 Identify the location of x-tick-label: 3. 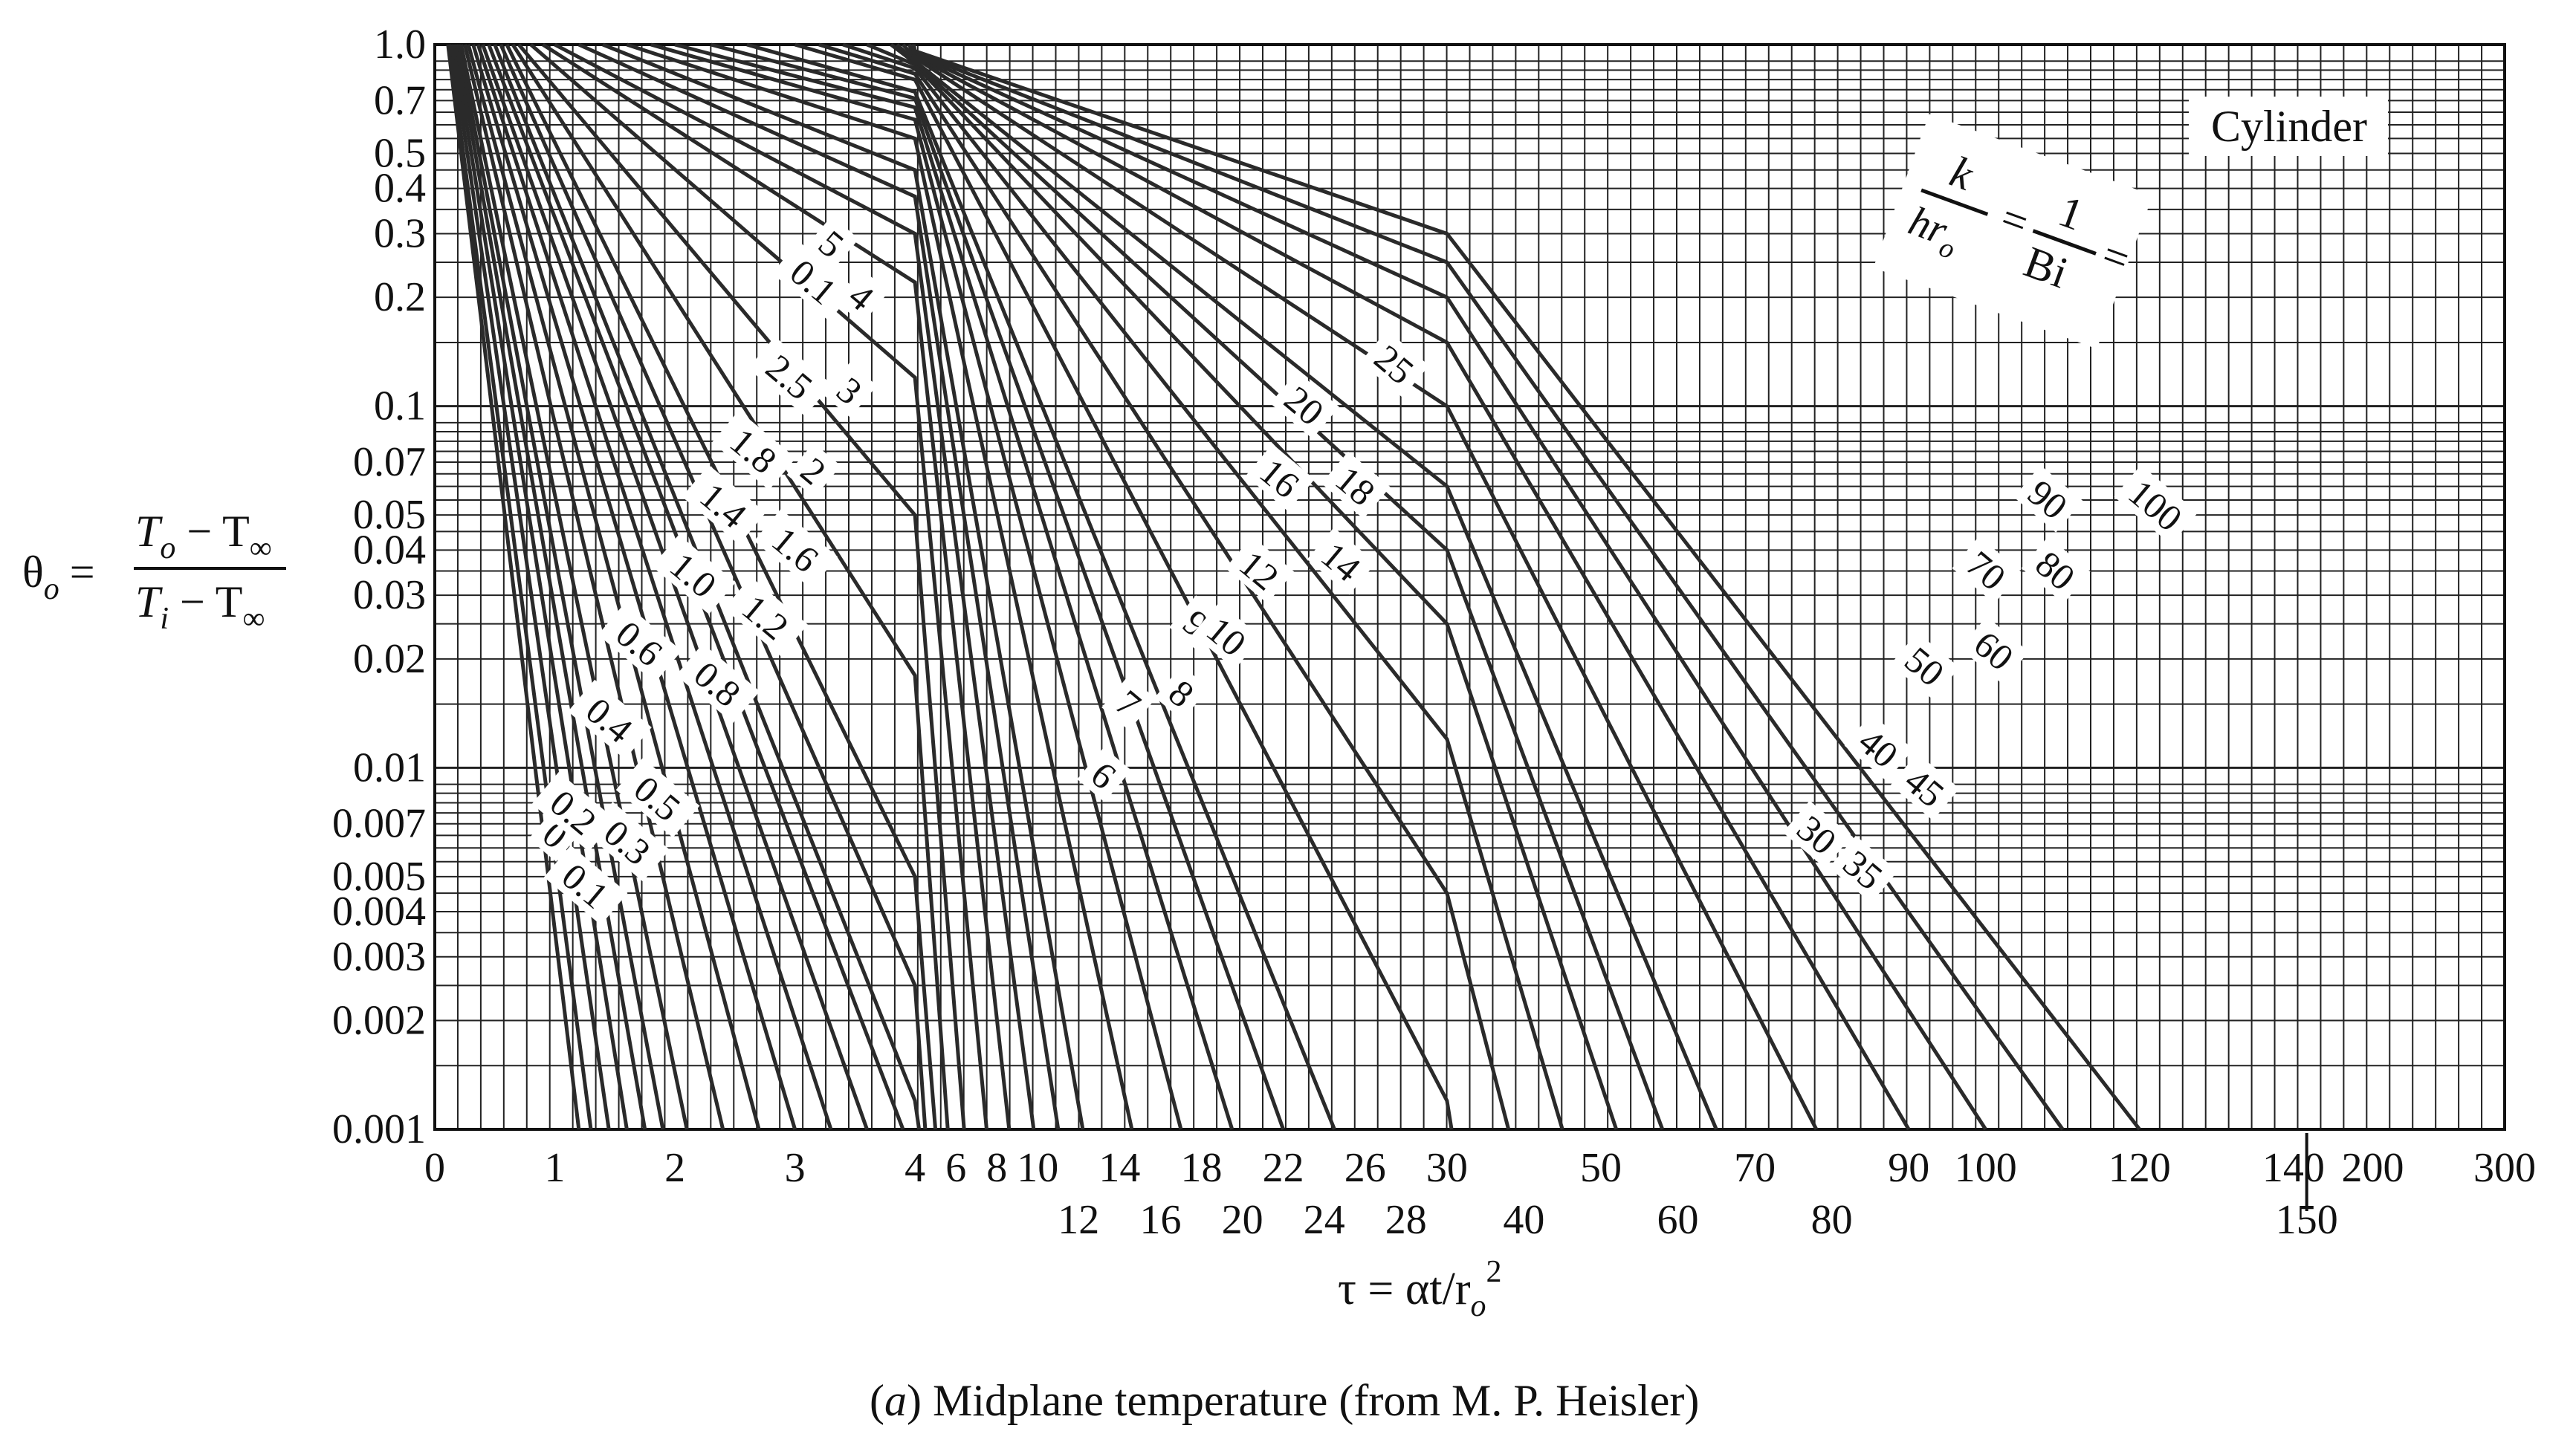
(796, 1168).